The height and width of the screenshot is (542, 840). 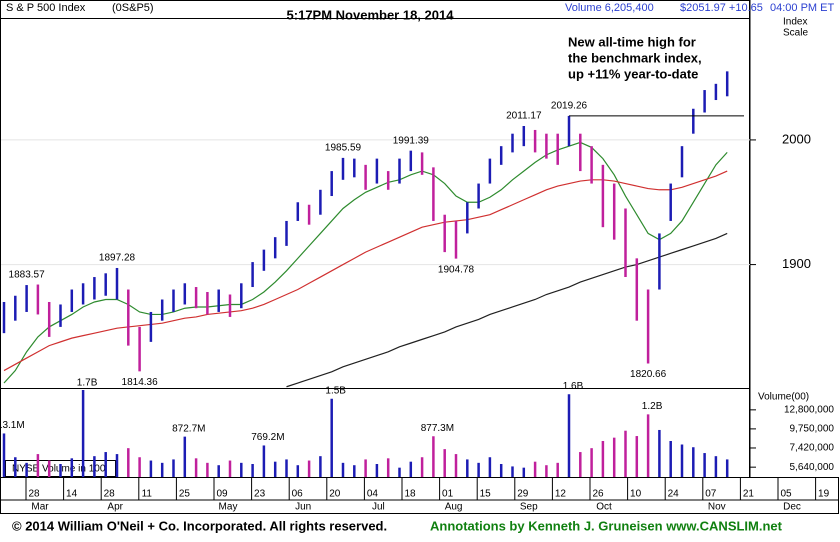 What do you see at coordinates (456, 269) in the screenshot?
I see `price-label: 1904.78` at bounding box center [456, 269].